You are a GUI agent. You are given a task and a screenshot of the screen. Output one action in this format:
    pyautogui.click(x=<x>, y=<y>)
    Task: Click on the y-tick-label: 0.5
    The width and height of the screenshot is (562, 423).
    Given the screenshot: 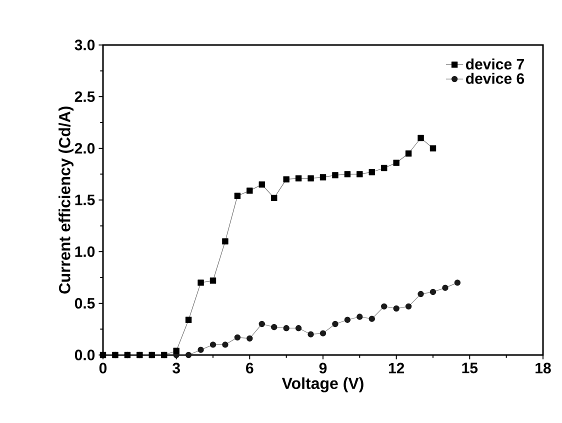 What is the action you would take?
    pyautogui.click(x=84, y=303)
    